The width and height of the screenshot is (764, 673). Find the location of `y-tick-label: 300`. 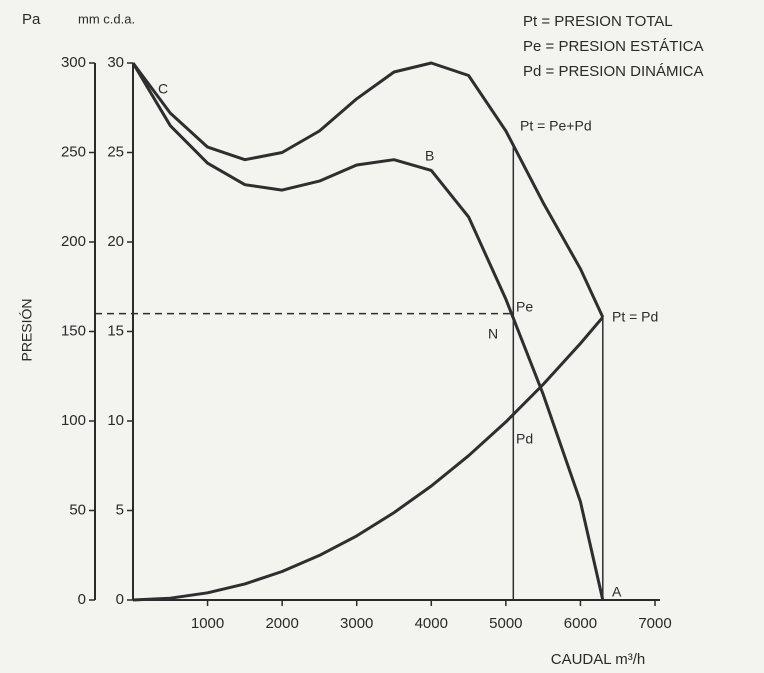

y-tick-label: 300 is located at coordinates (73, 62).